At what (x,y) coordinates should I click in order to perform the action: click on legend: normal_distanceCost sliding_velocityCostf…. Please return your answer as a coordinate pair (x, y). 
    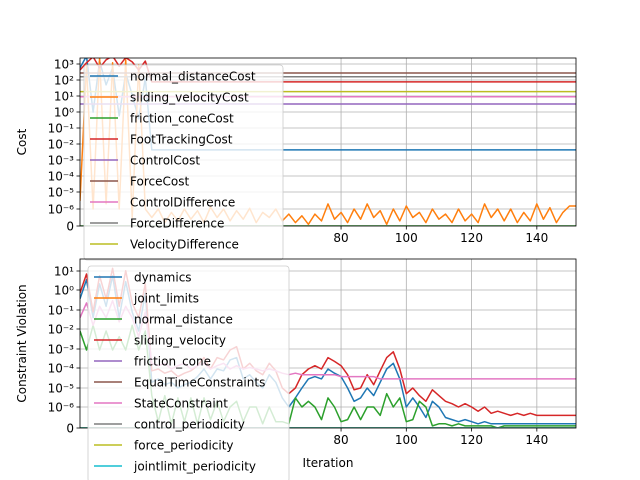
    Looking at the image, I should click on (183, 162).